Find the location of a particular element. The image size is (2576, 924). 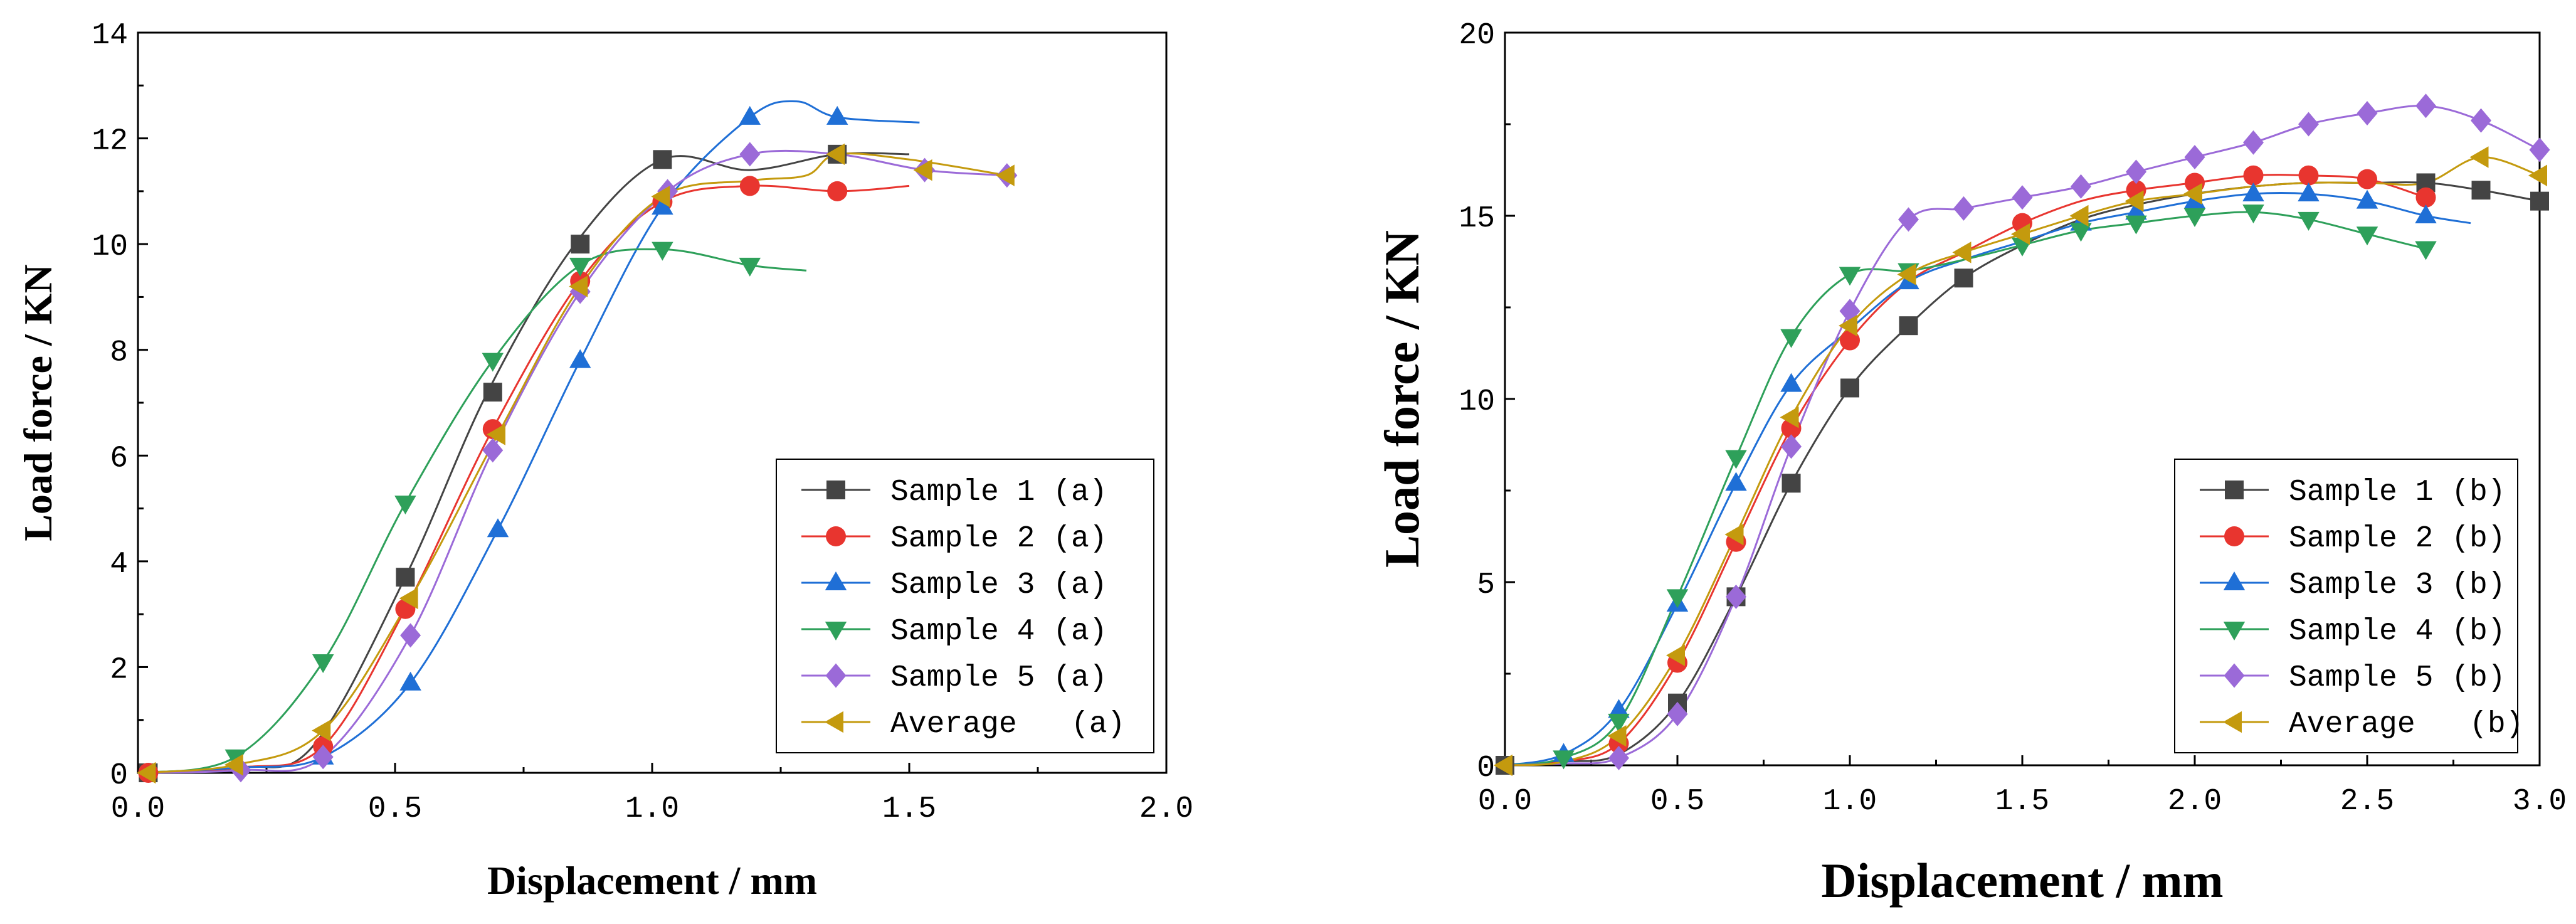

x-tick-label: 2.5 is located at coordinates (2367, 802).